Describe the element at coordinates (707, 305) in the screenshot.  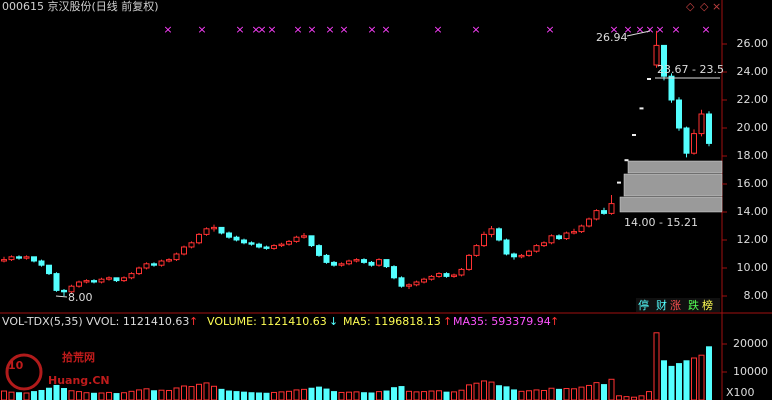
I see `button: 榜` at that location.